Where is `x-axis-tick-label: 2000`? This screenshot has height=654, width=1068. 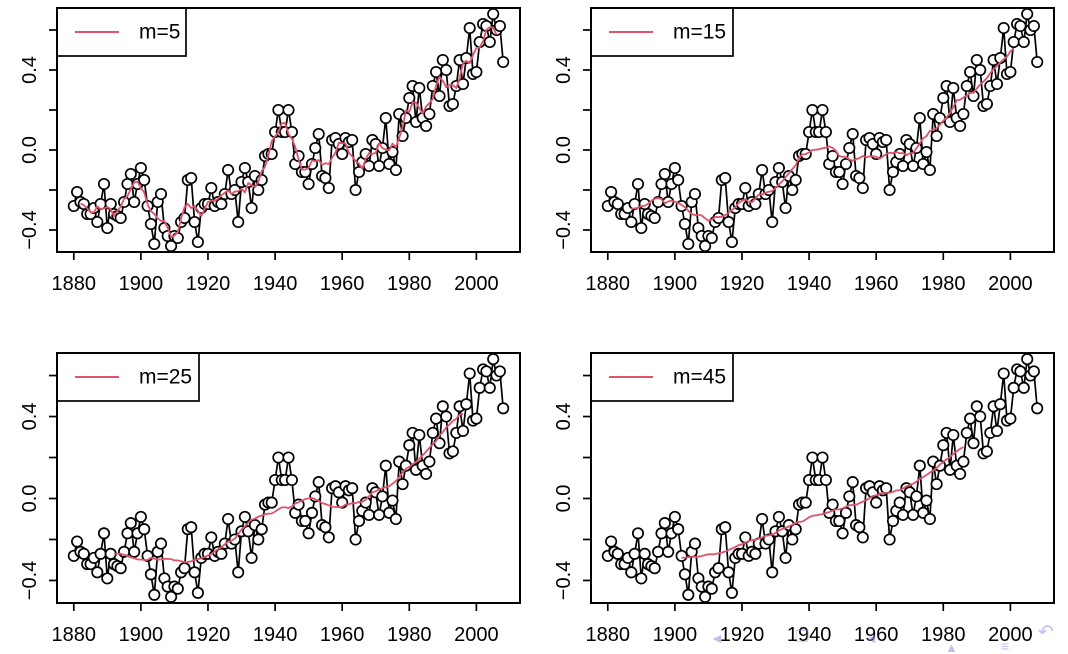 x-axis-tick-label: 2000 is located at coordinates (1010, 284).